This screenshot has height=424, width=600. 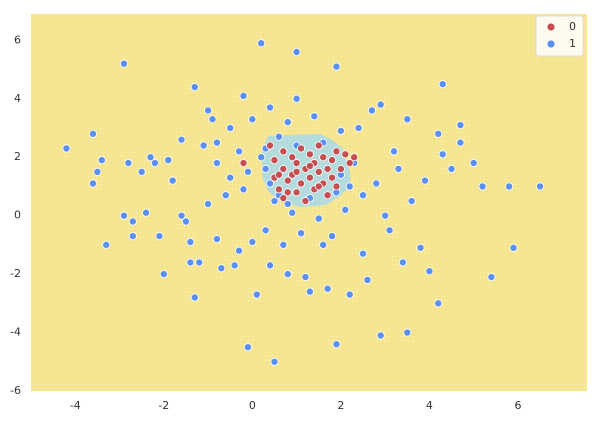 What do you see at coordinates (517, 405) in the screenshot?
I see `x-tick-label: 6` at bounding box center [517, 405].